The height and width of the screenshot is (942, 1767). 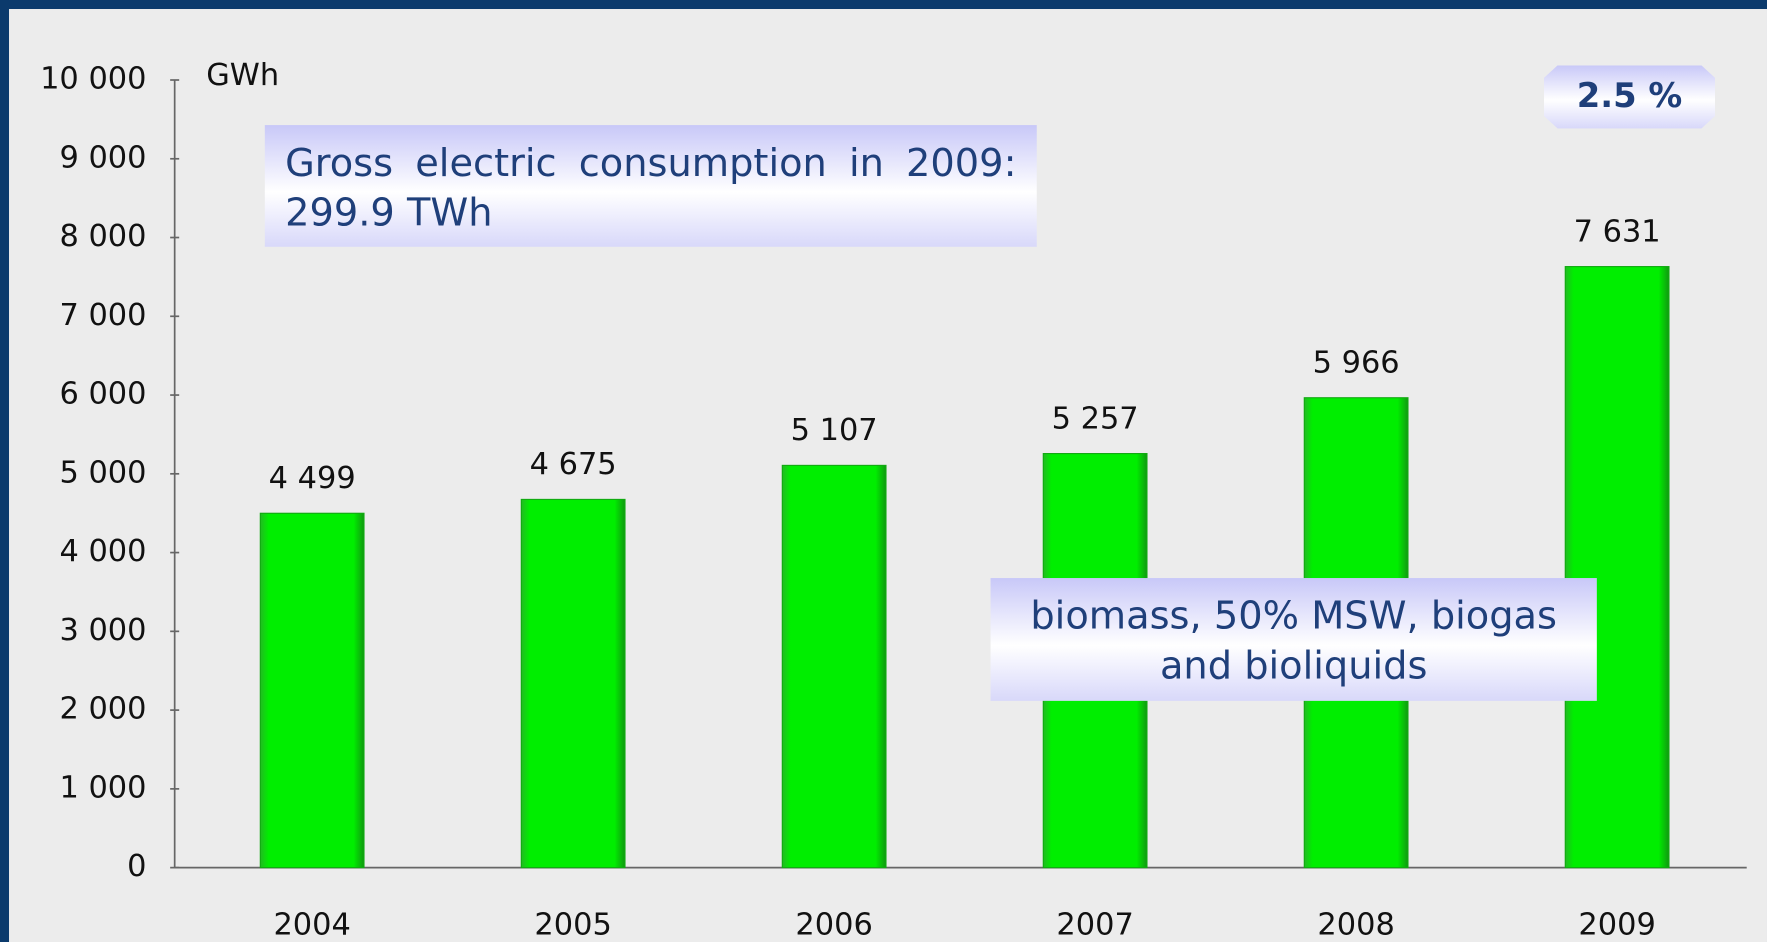 I want to click on y-tick-label: 0, so click(x=136, y=866).